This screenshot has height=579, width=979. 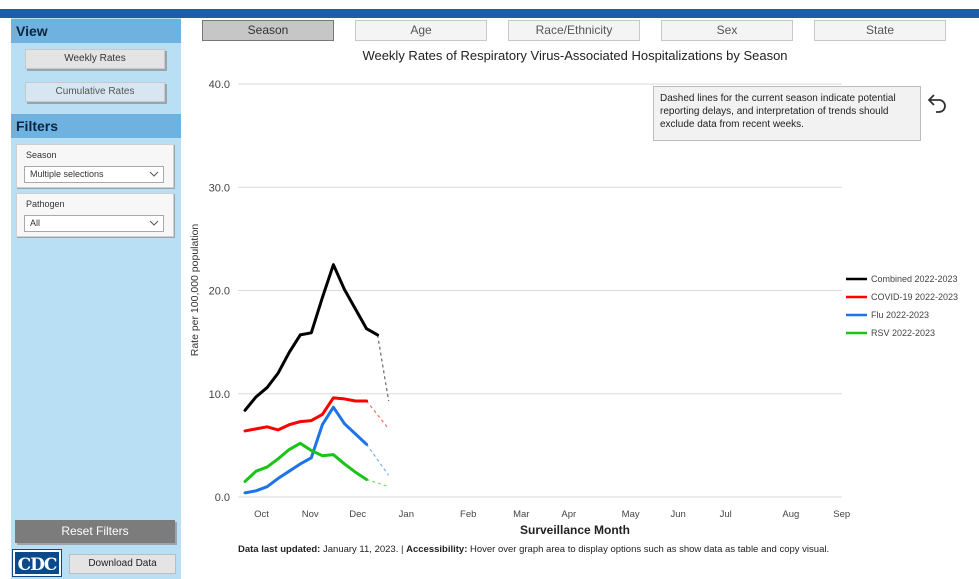 I want to click on season-dropdown-value: Multiple selections, so click(x=67, y=174).